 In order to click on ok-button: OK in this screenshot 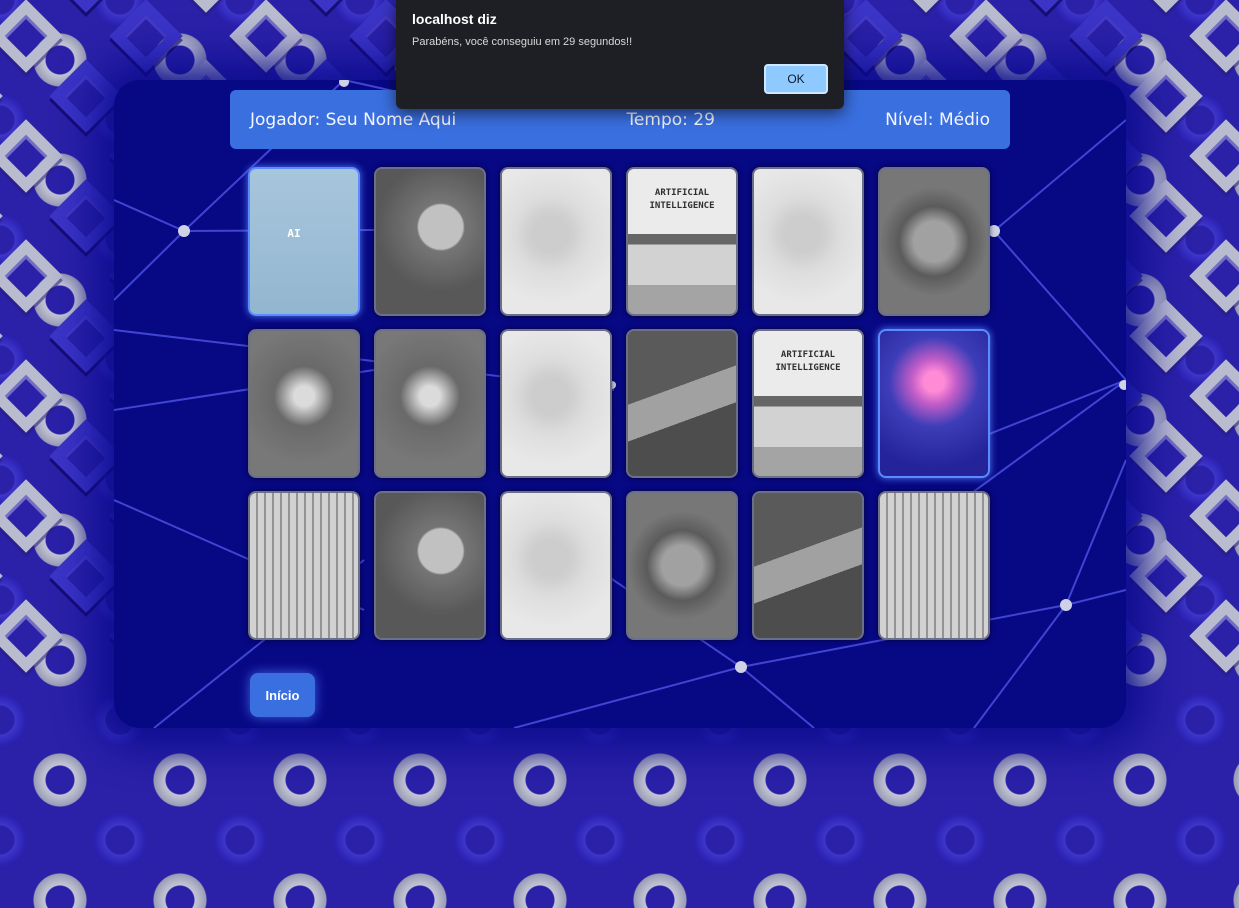, I will do `click(796, 79)`.